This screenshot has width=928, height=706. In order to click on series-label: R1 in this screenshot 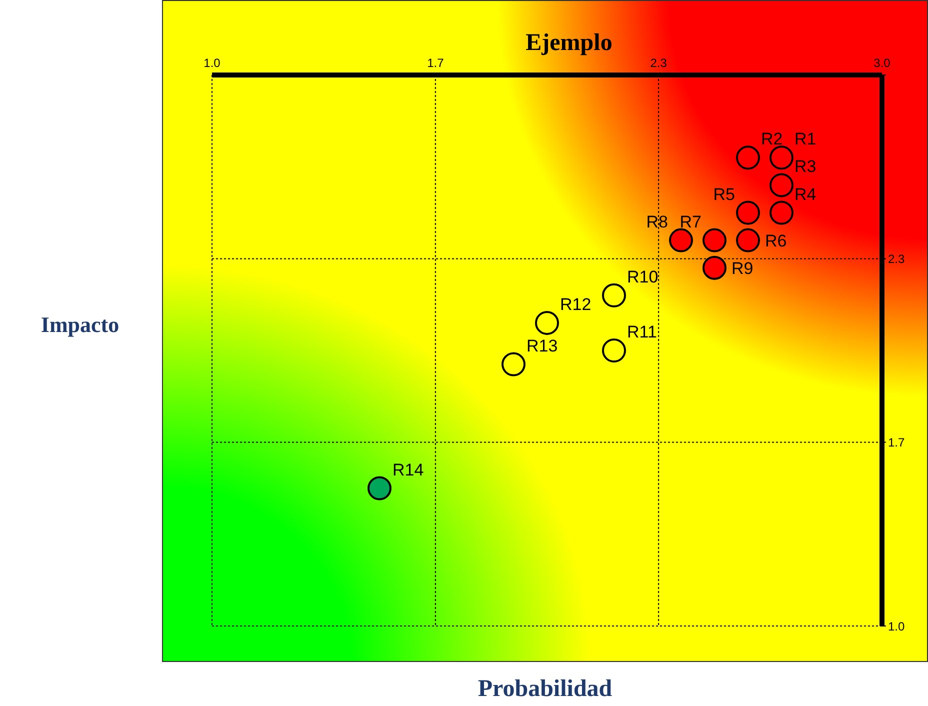, I will do `click(805, 139)`.